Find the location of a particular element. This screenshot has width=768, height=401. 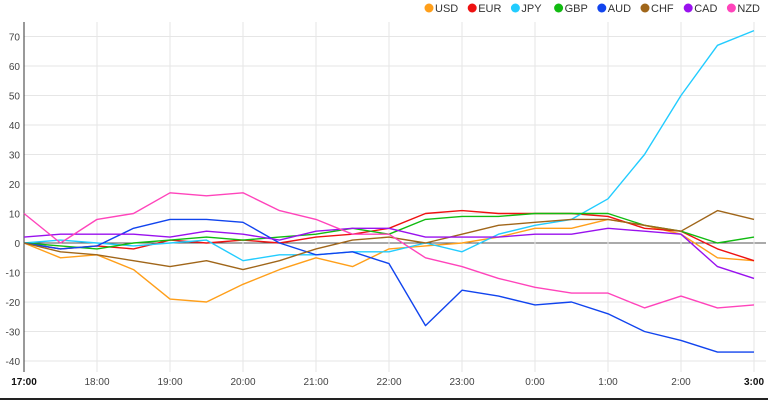

legend-item-gbp: GBP is located at coordinates (571, 9).